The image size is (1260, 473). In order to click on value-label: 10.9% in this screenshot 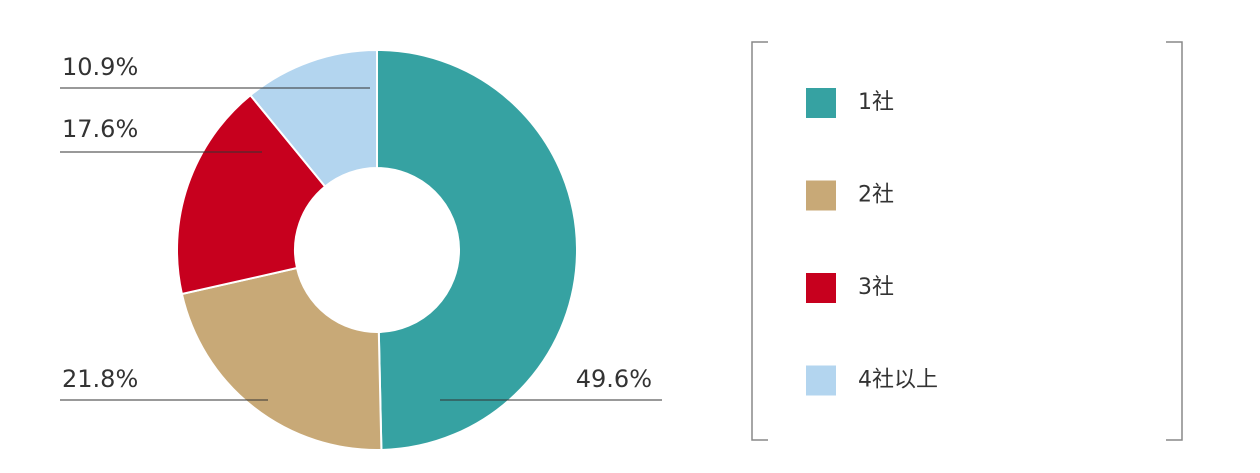, I will do `click(100, 67)`.